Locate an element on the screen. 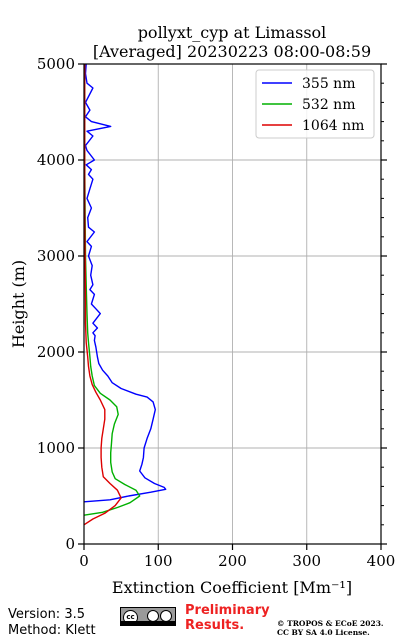 The image size is (400, 640). badge-strip is located at coordinates (148, 623).